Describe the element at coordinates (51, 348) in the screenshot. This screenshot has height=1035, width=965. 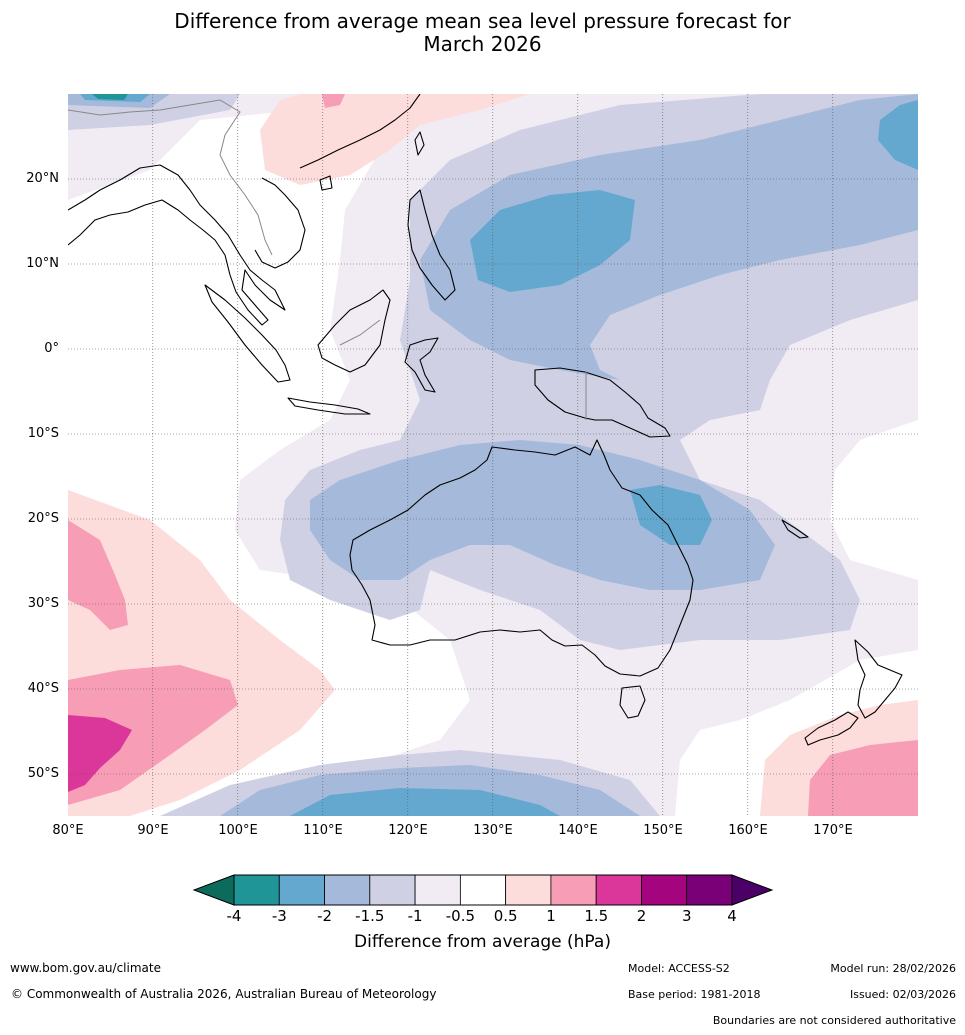
I see `lat-label-equator: 0°` at that location.